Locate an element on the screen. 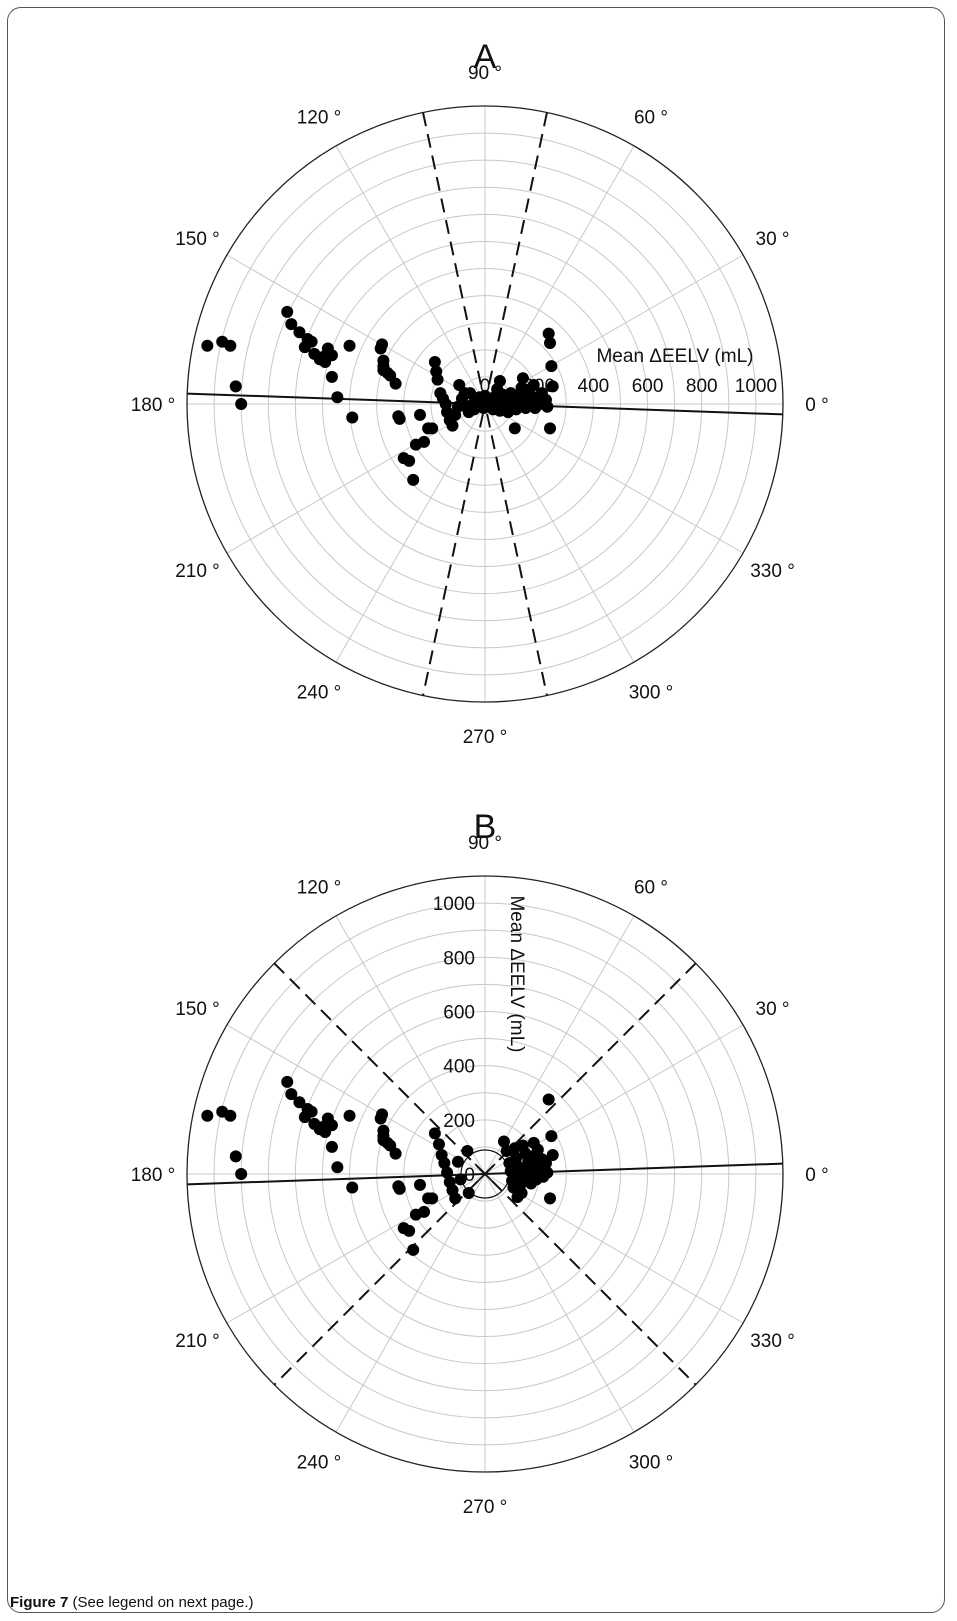 The image size is (957, 1621). radial-tick-label: 200 is located at coordinates (459, 1121).